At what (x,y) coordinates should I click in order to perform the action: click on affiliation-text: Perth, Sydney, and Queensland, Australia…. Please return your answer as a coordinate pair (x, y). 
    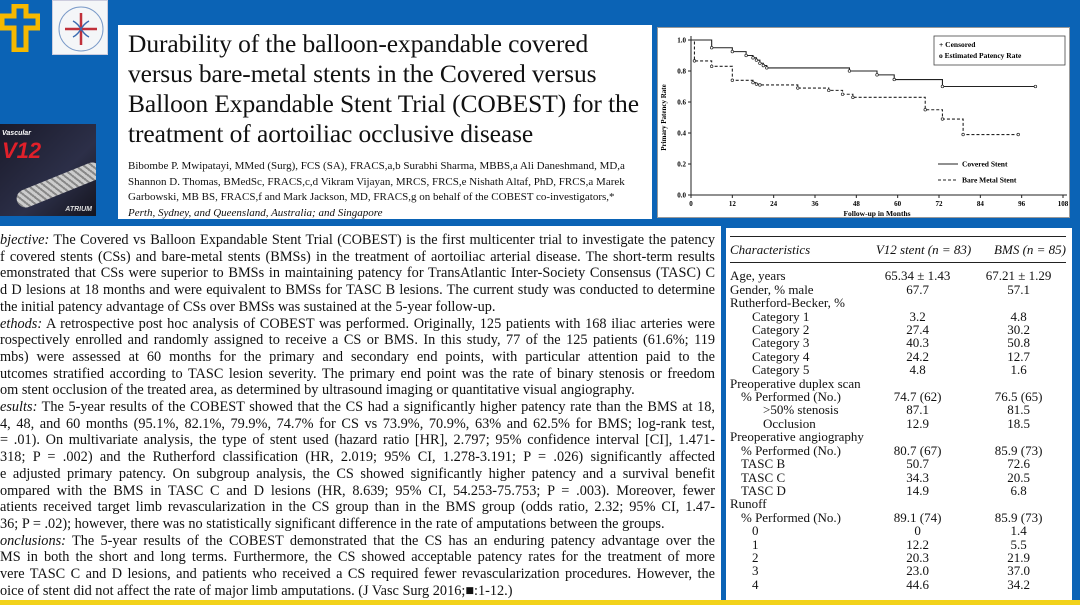
    Looking at the image, I should click on (255, 212).